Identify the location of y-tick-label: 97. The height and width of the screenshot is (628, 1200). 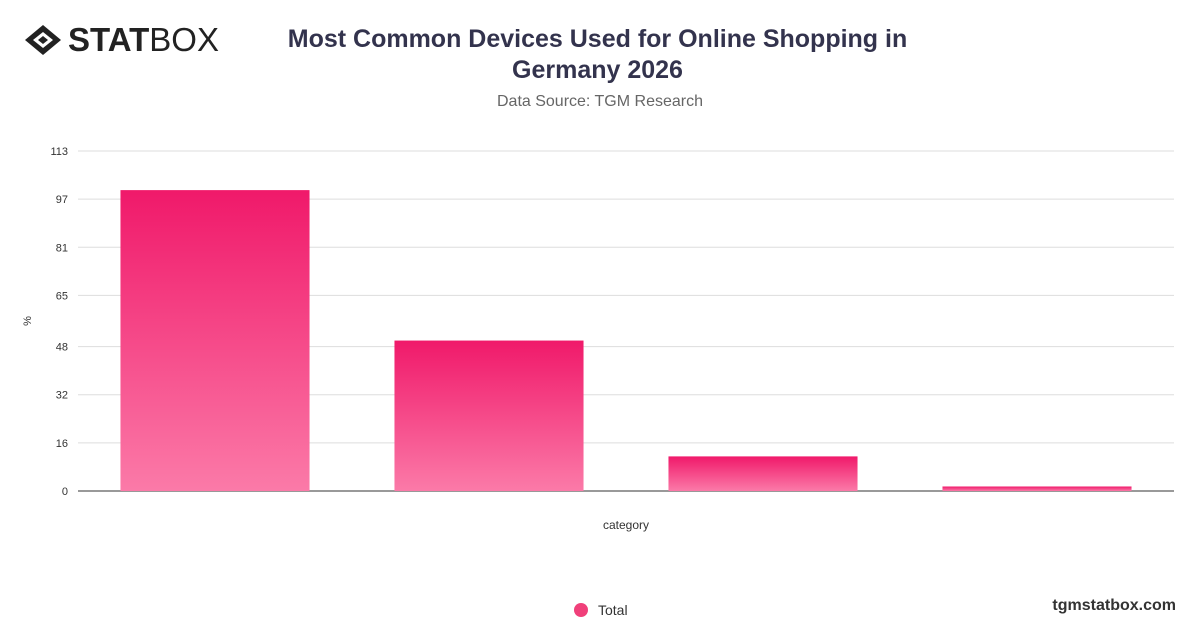
(62, 200).